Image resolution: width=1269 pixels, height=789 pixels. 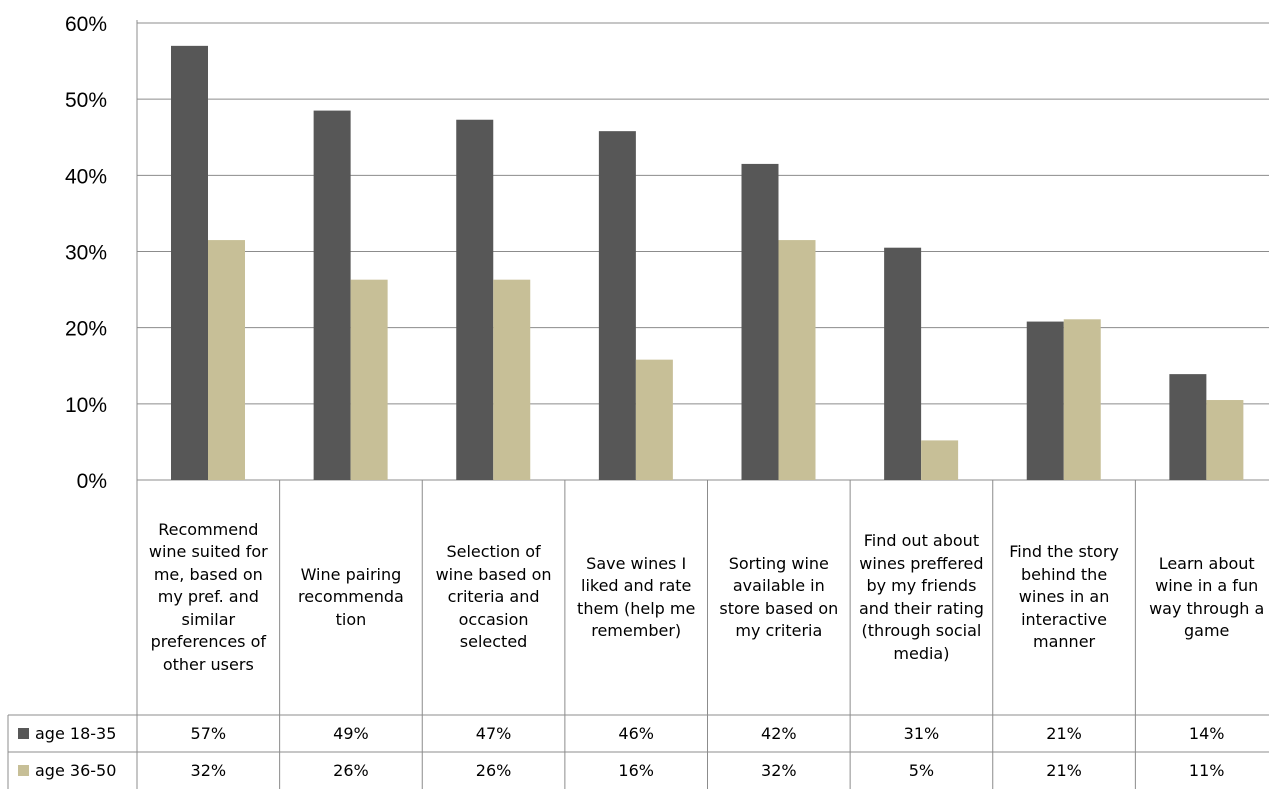 I want to click on table-cell: 11%, so click(x=1206, y=770).